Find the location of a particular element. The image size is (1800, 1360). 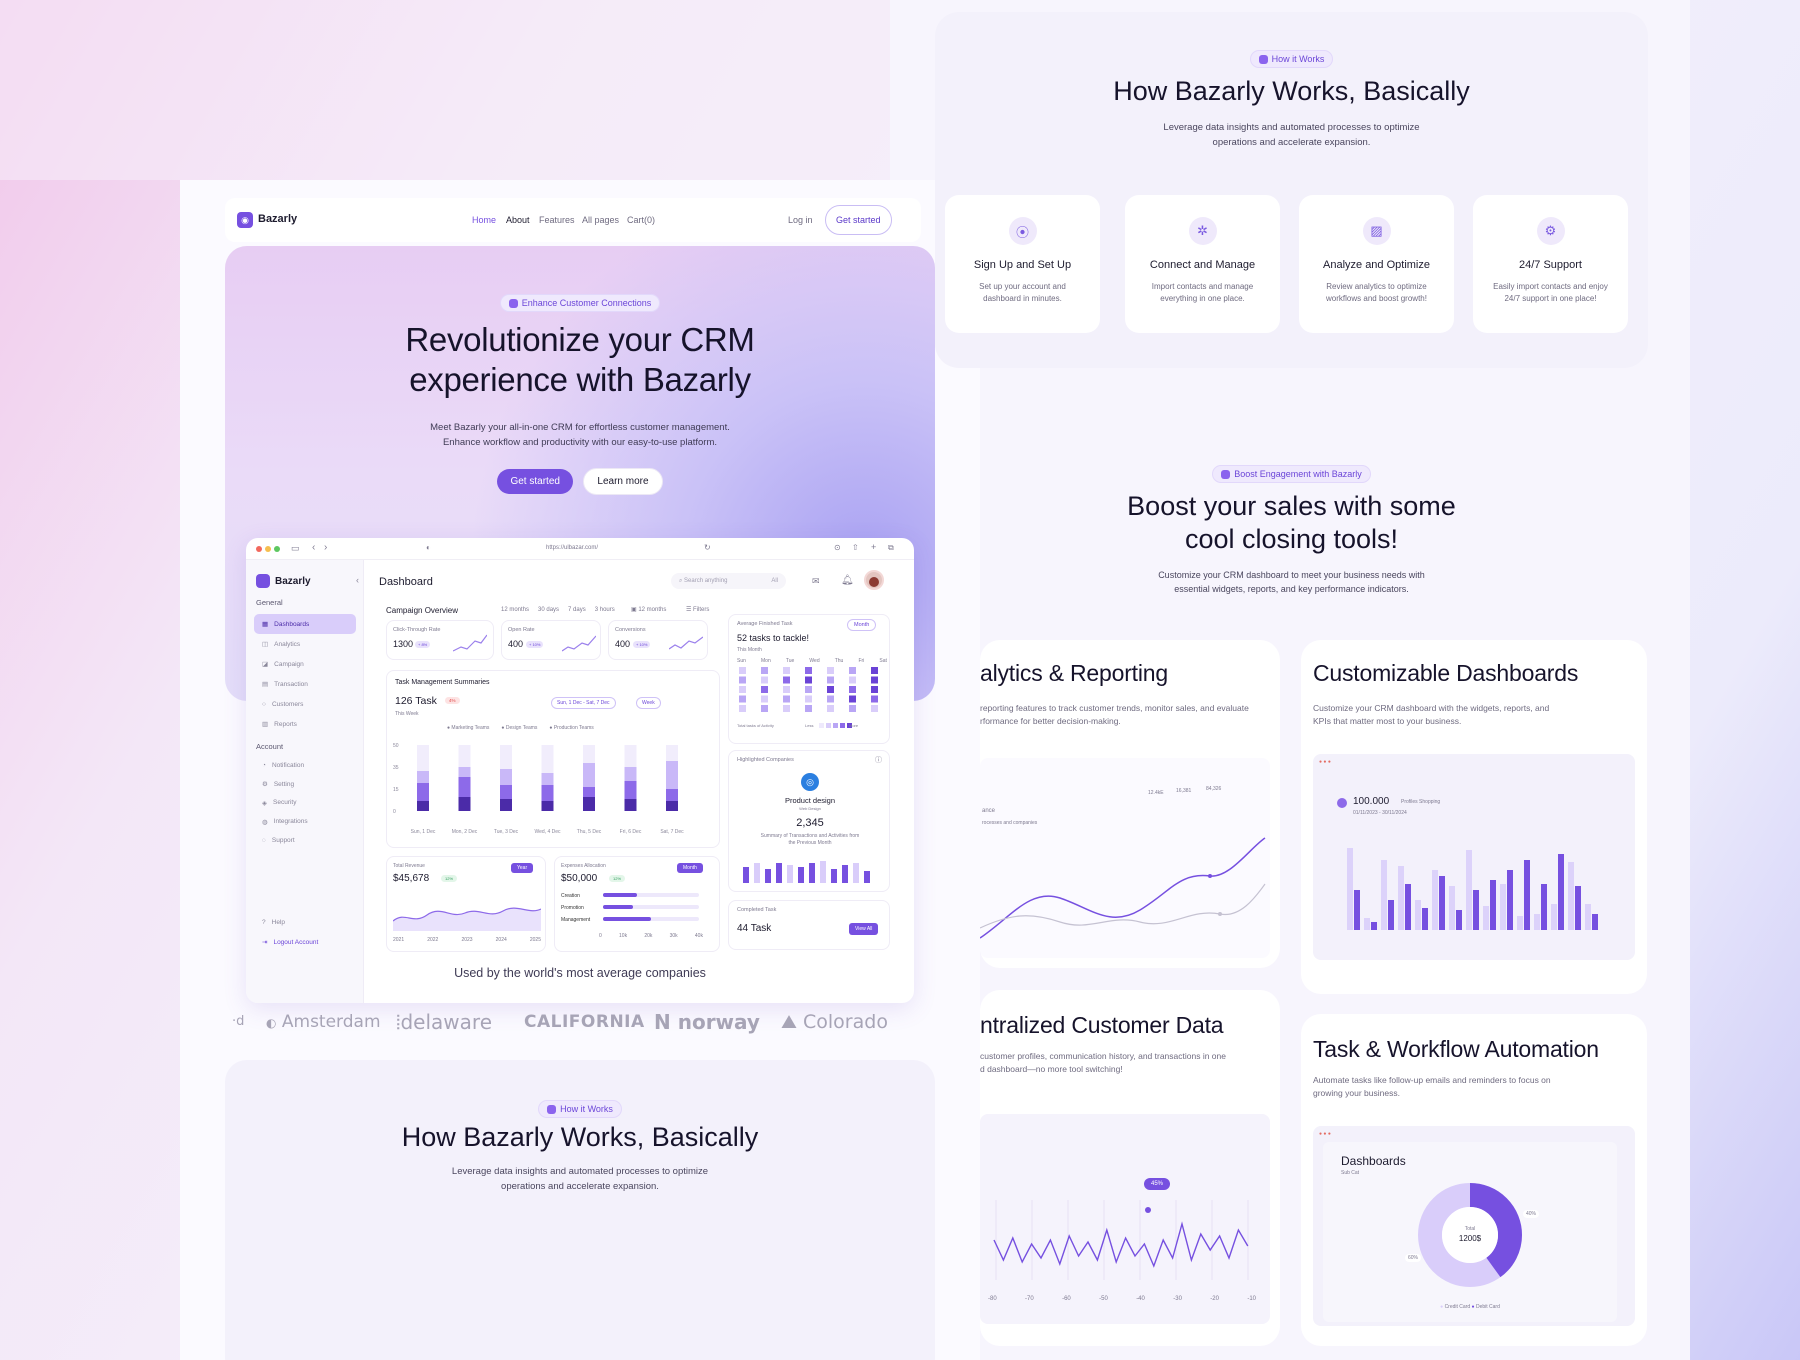

sidebar-item-support: ◌ Support is located at coordinates (305, 840).